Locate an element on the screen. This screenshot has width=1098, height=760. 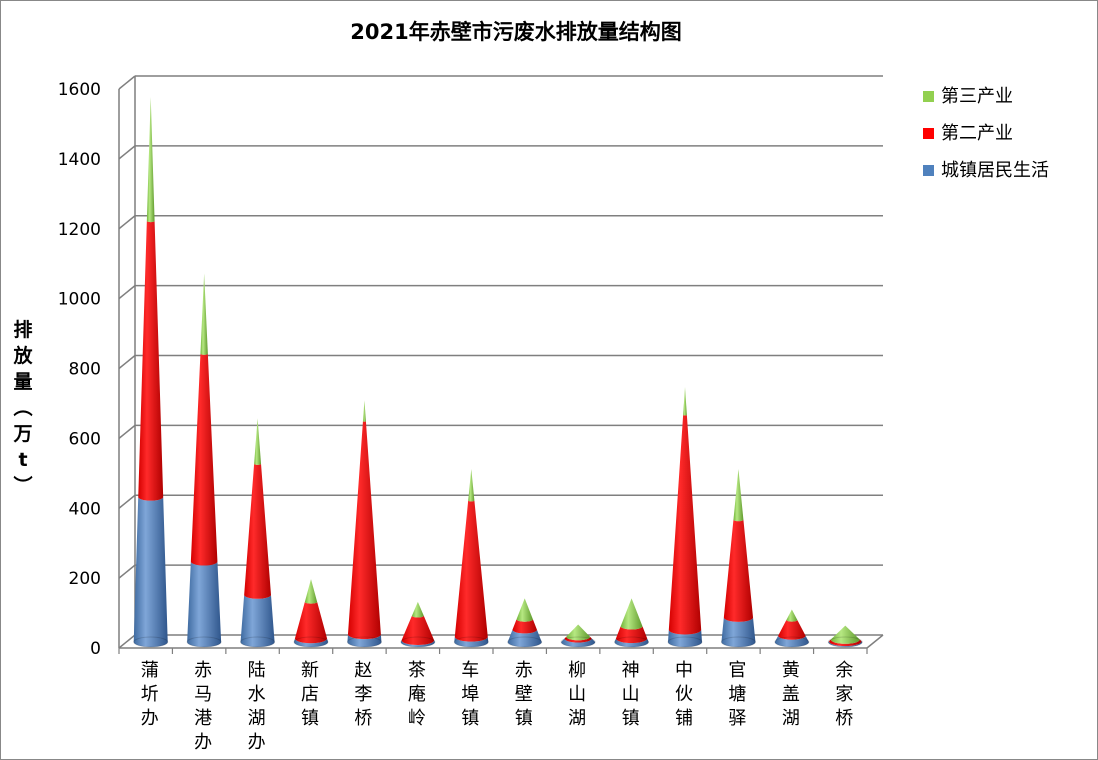
y-tick-label: 200 is located at coordinates (85, 579).